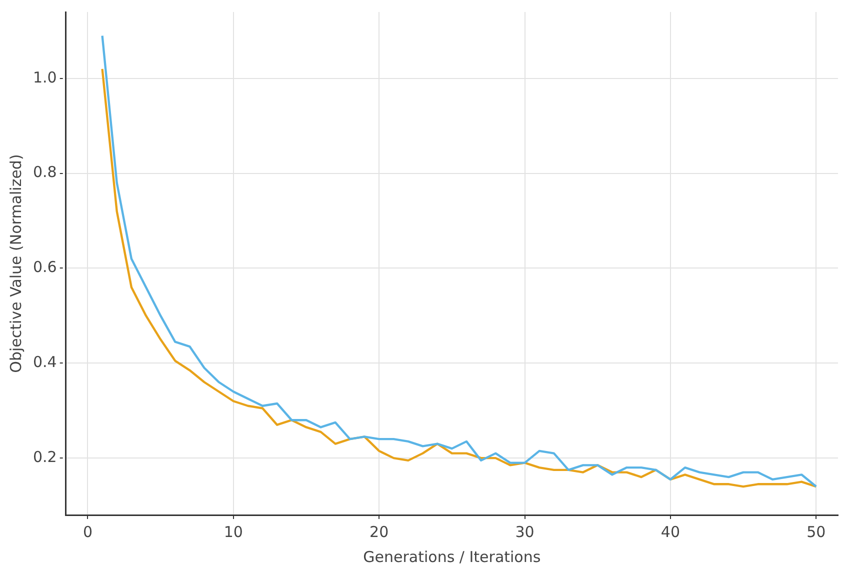 The width and height of the screenshot is (866, 575). What do you see at coordinates (452, 557) in the screenshot?
I see `x-axis-title: Generations / Iterations` at bounding box center [452, 557].